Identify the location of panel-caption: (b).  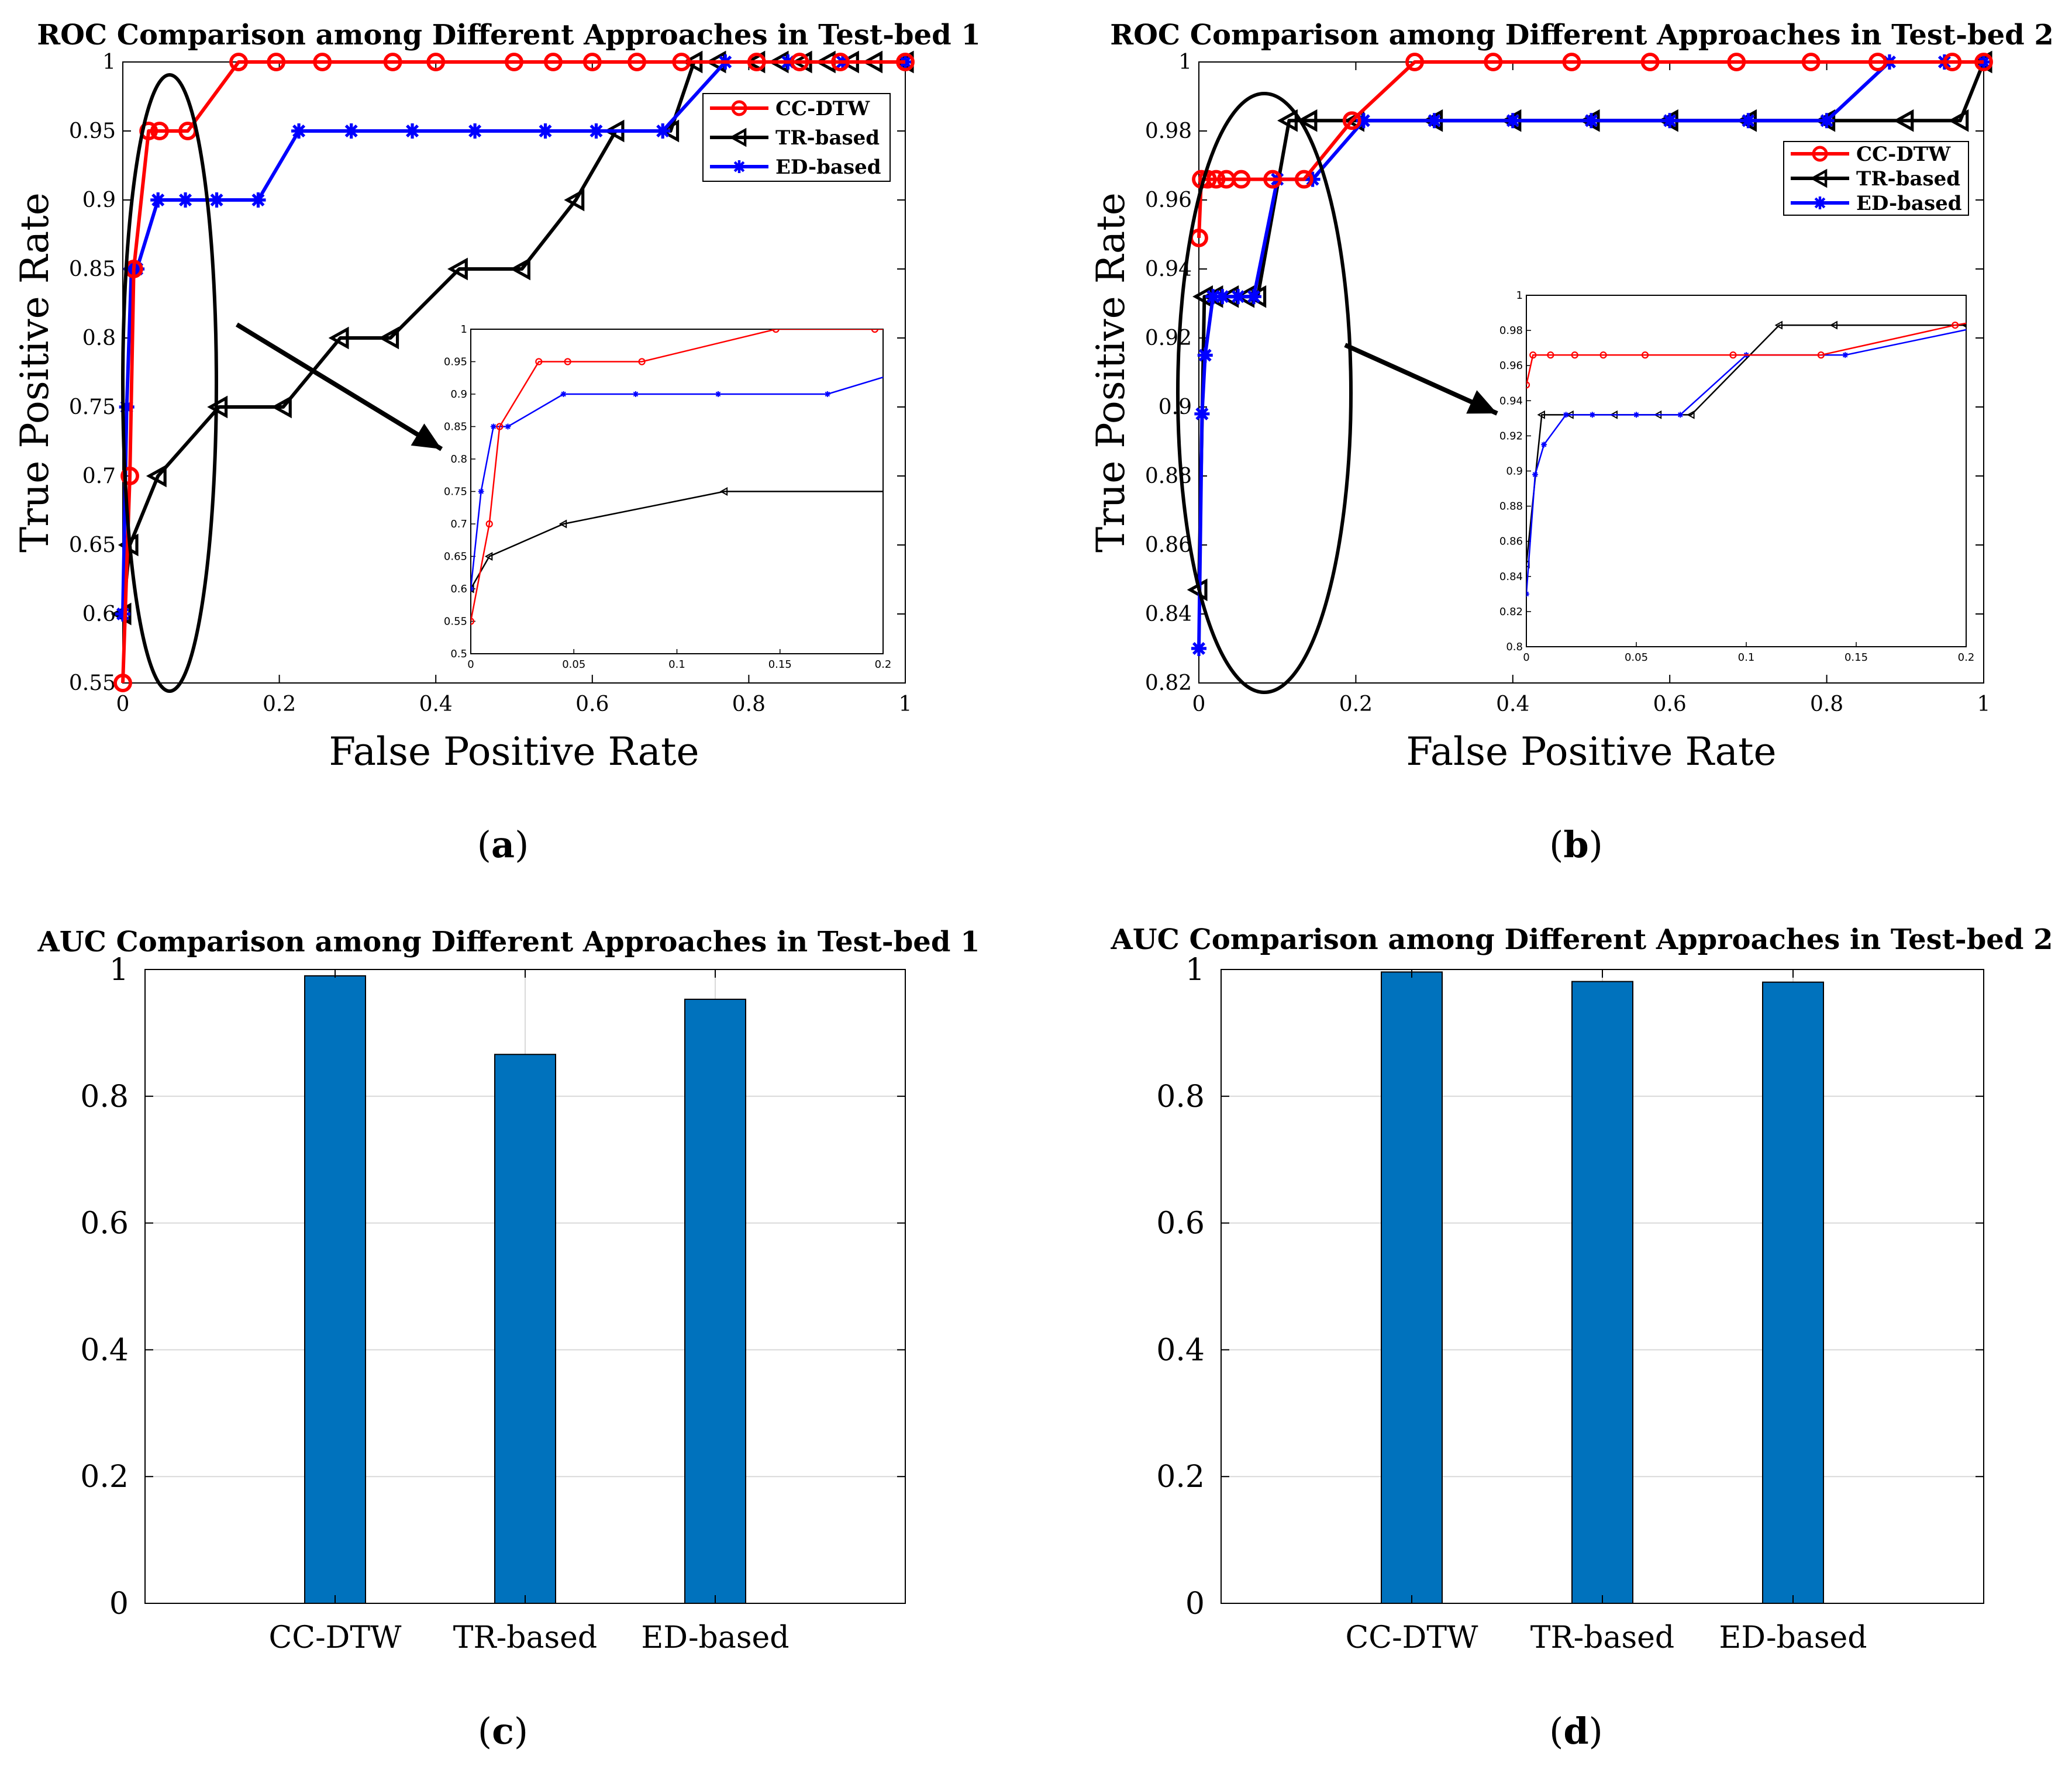
(1576, 844).